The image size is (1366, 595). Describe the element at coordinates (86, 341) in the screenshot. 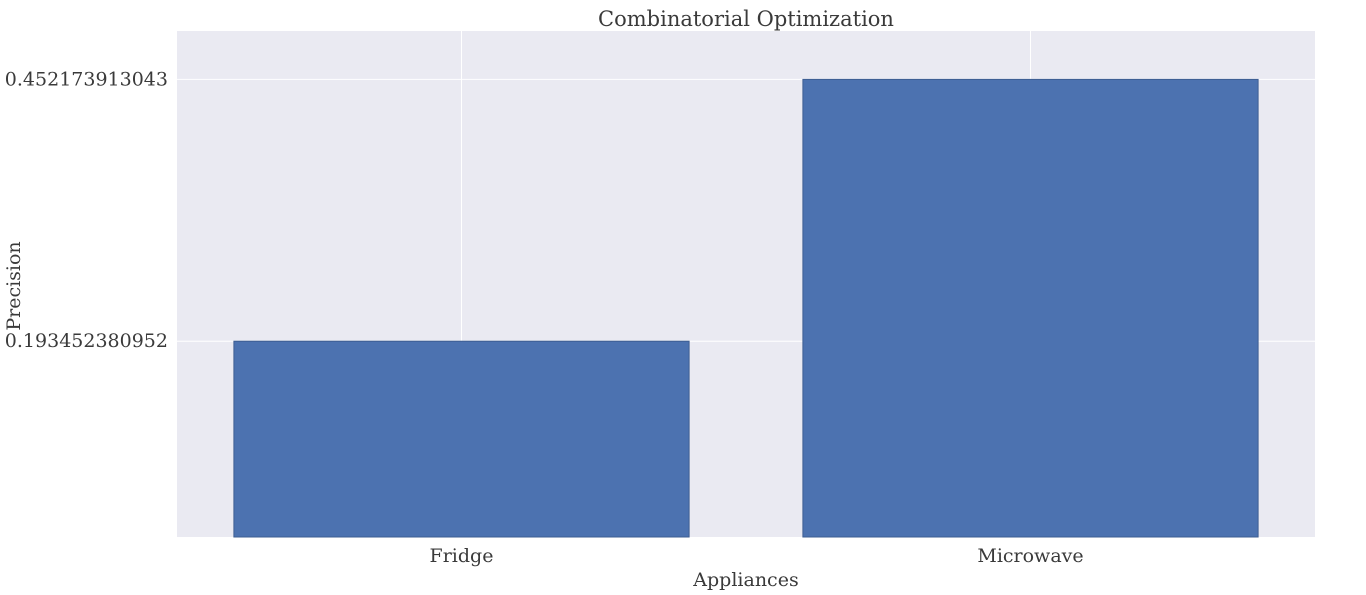

I see `y-tick-label: 0.193452380952` at that location.